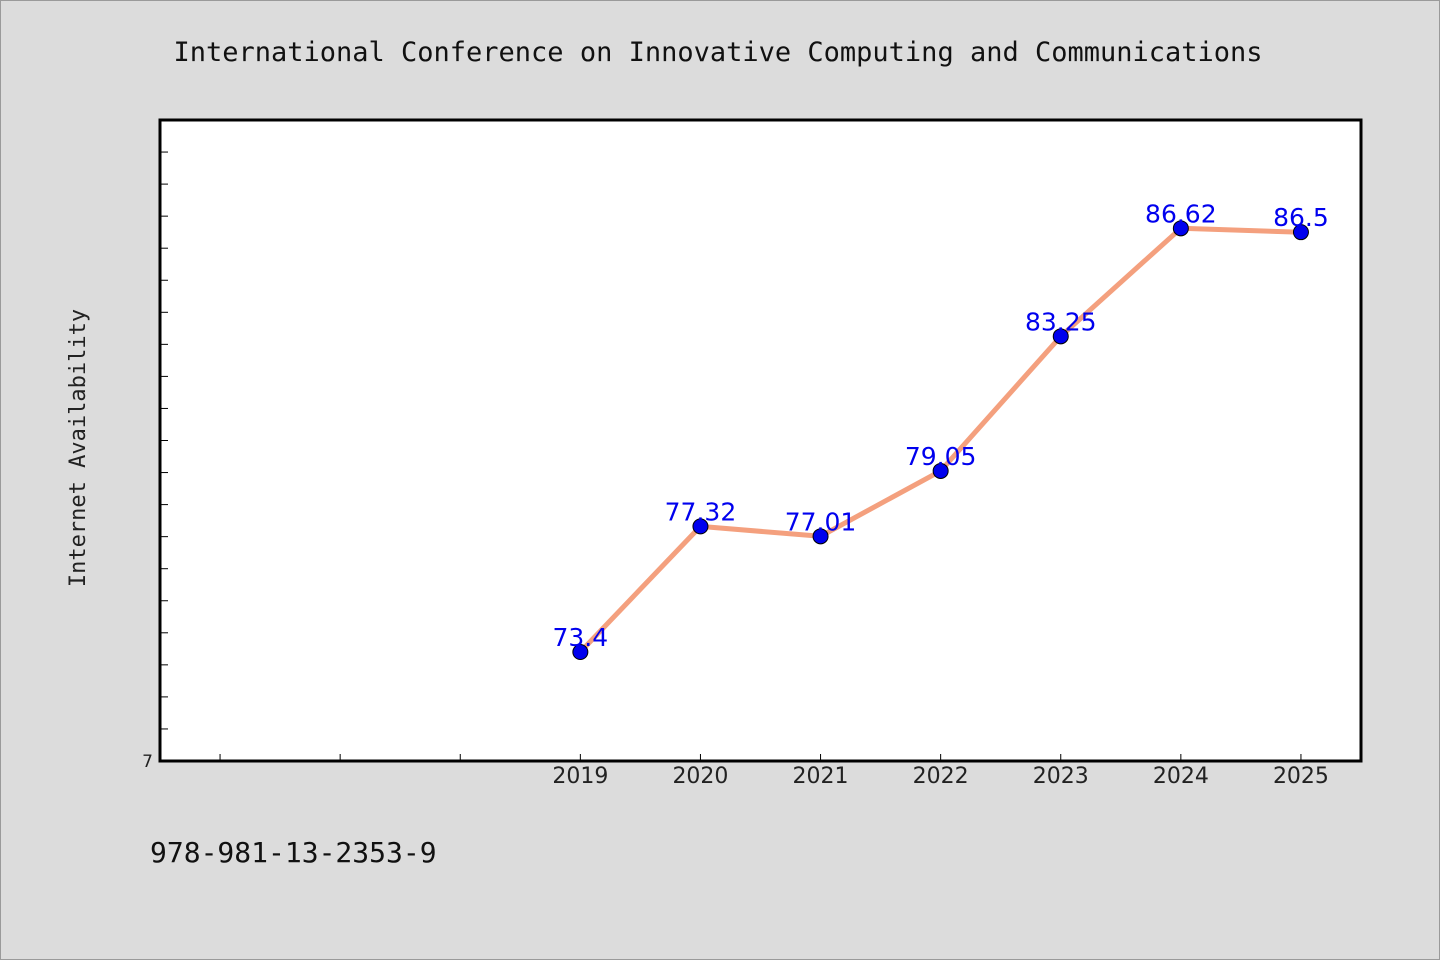  Describe the element at coordinates (78, 448) in the screenshot. I see `y-axis-label: Internet Availability` at that location.